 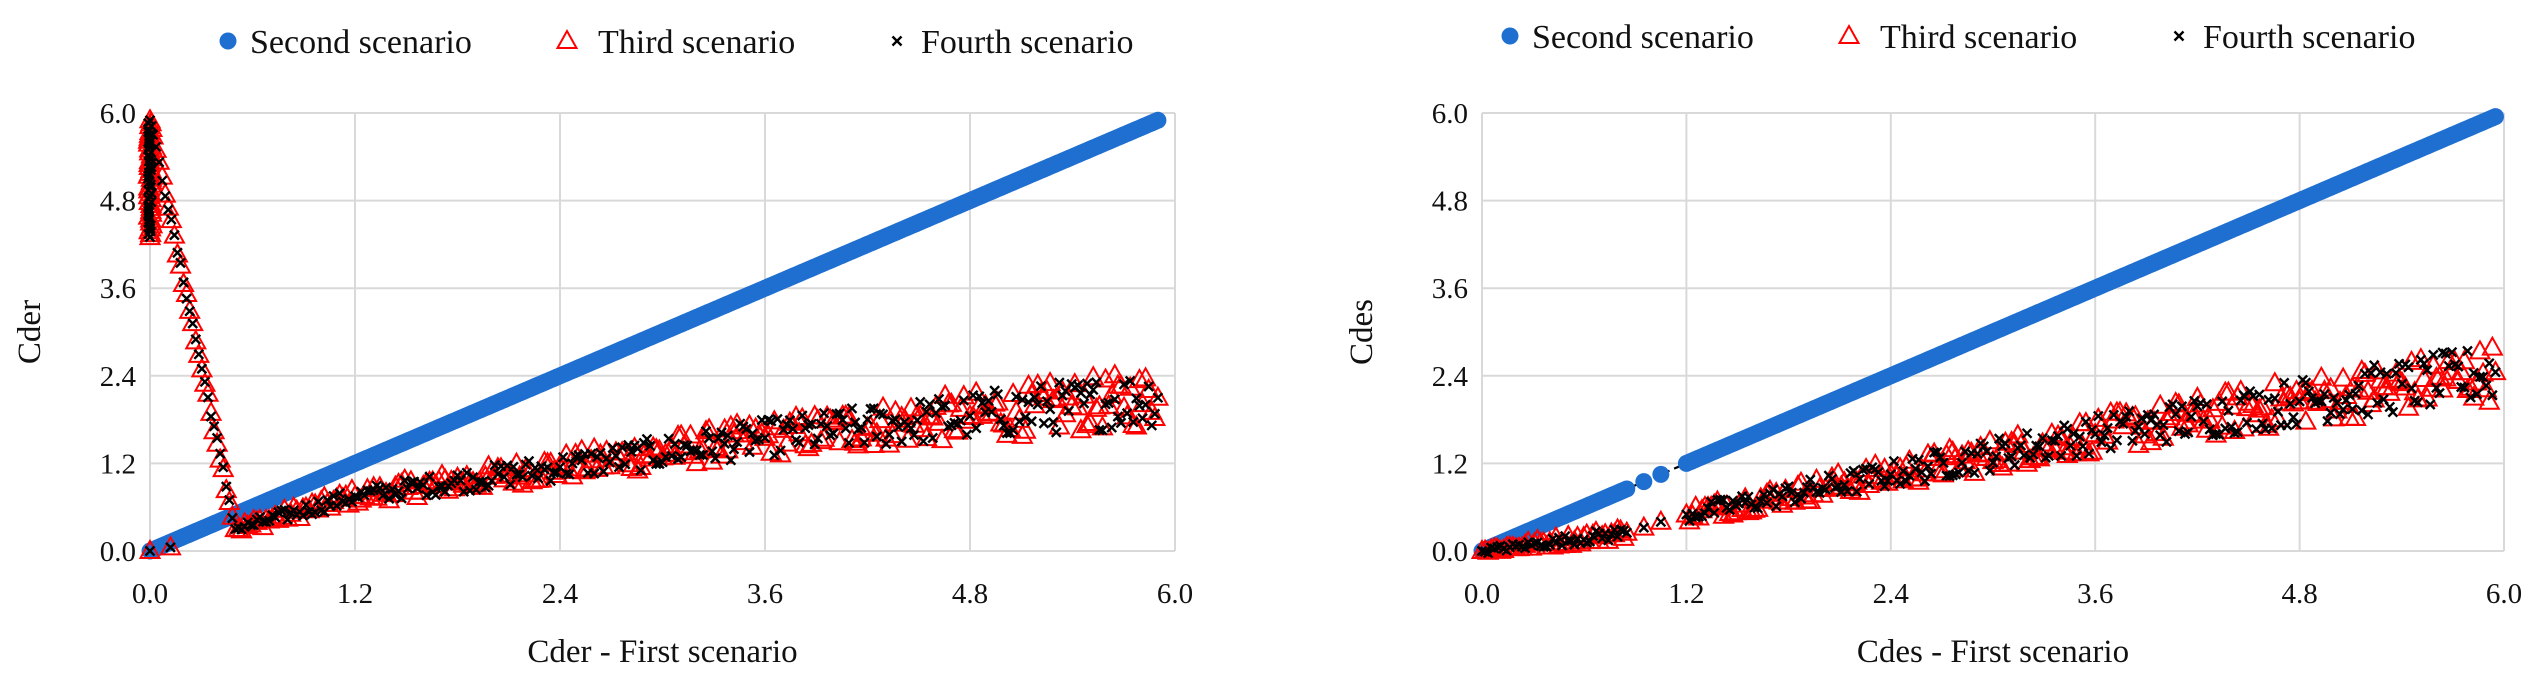 What do you see at coordinates (1978, 37) in the screenshot?
I see `legend-label: Third scenario` at bounding box center [1978, 37].